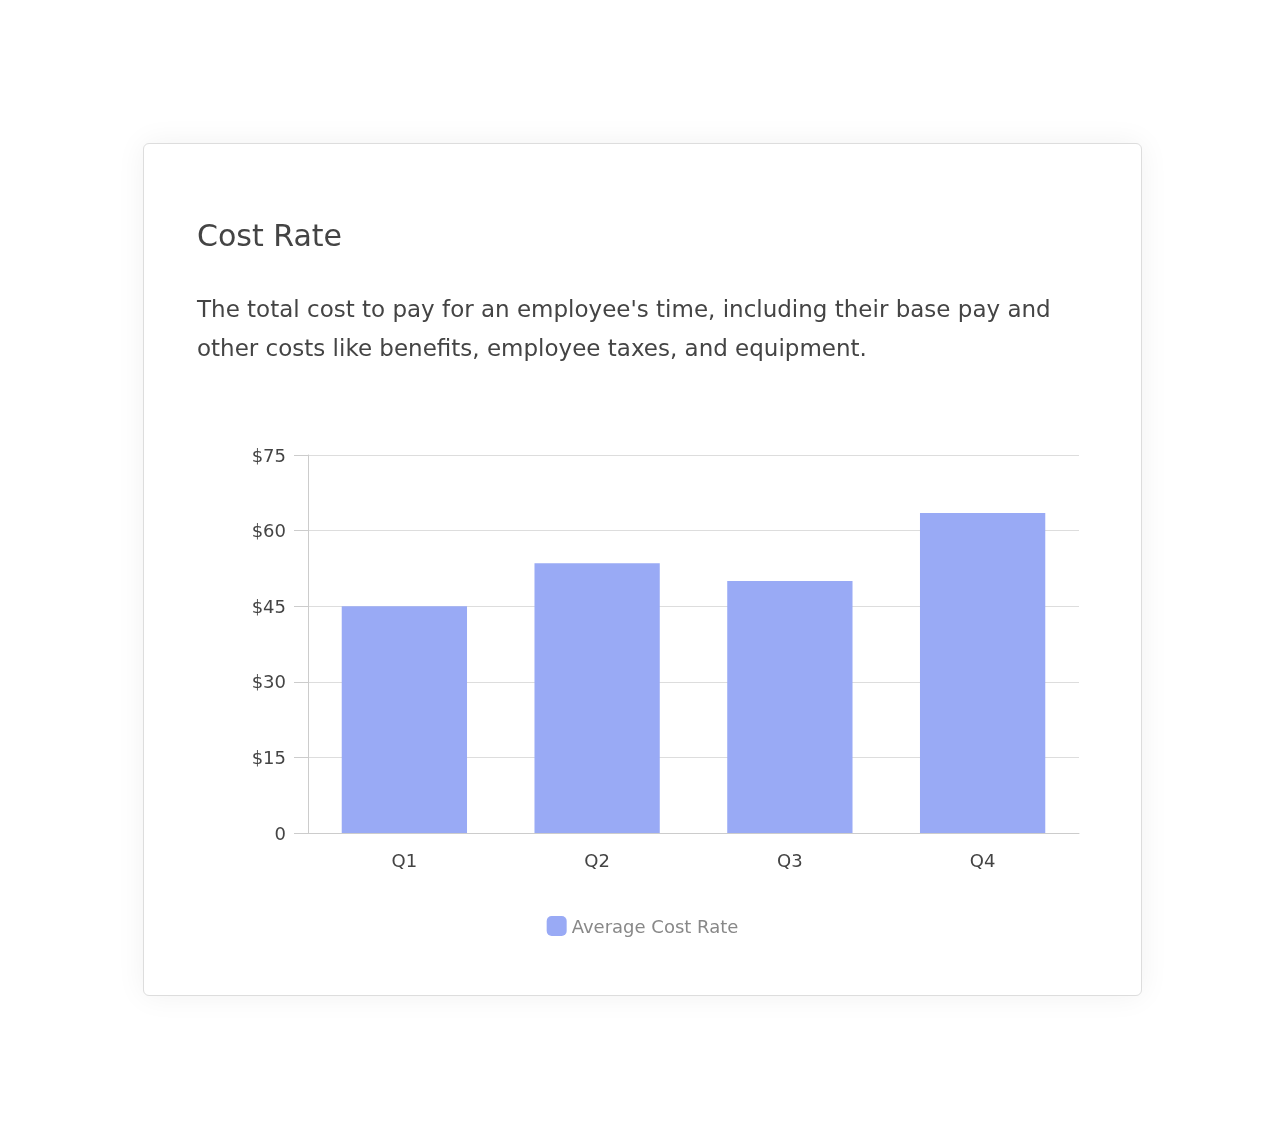  I want to click on y-tick-label: $60, so click(268, 531).